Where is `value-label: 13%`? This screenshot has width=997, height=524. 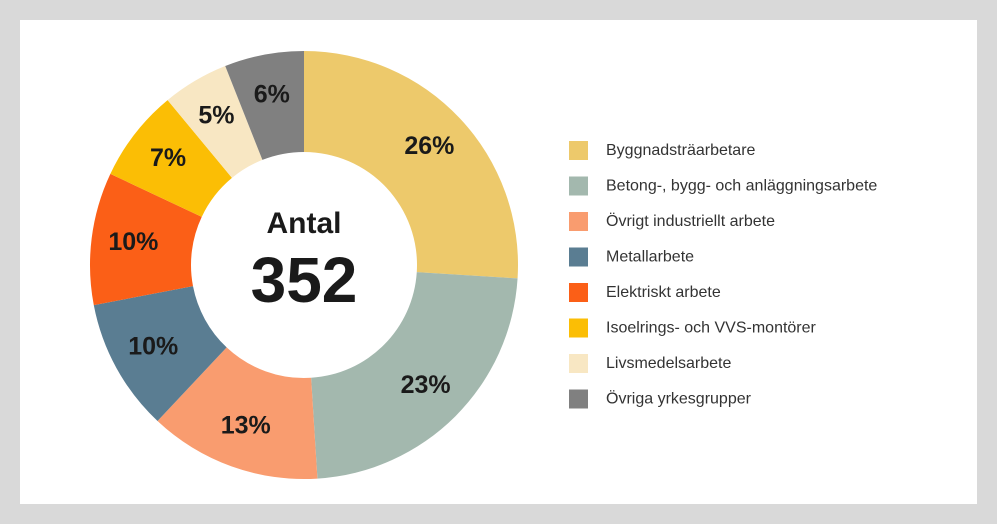
value-label: 13% is located at coordinates (246, 425).